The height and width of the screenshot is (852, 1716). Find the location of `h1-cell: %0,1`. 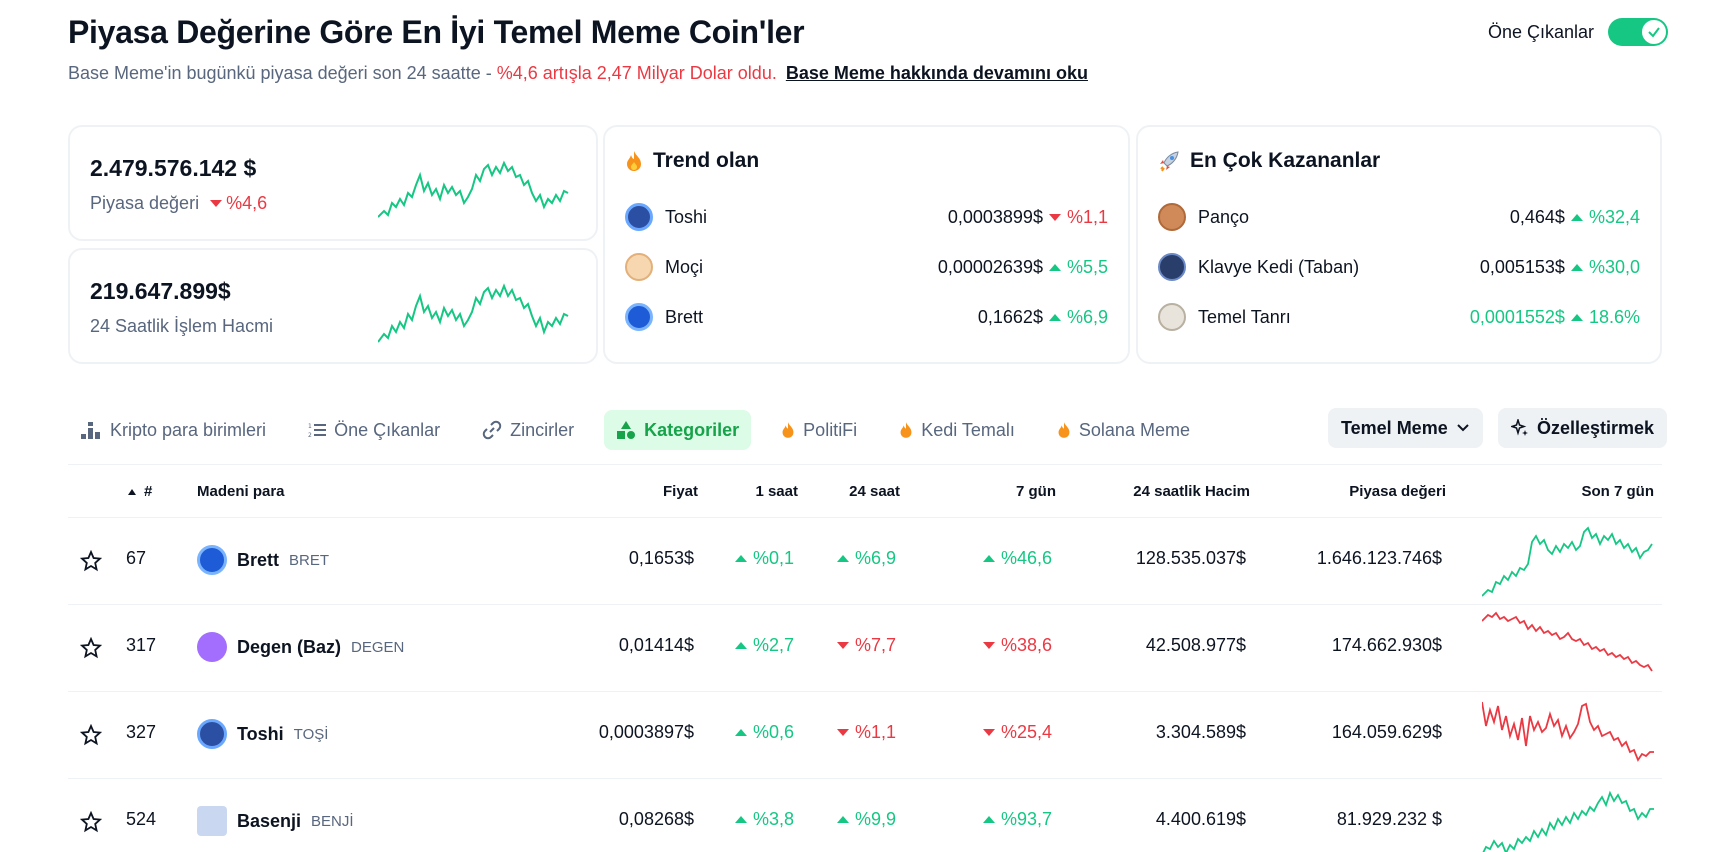

h1-cell: %0,1 is located at coordinates (764, 558).